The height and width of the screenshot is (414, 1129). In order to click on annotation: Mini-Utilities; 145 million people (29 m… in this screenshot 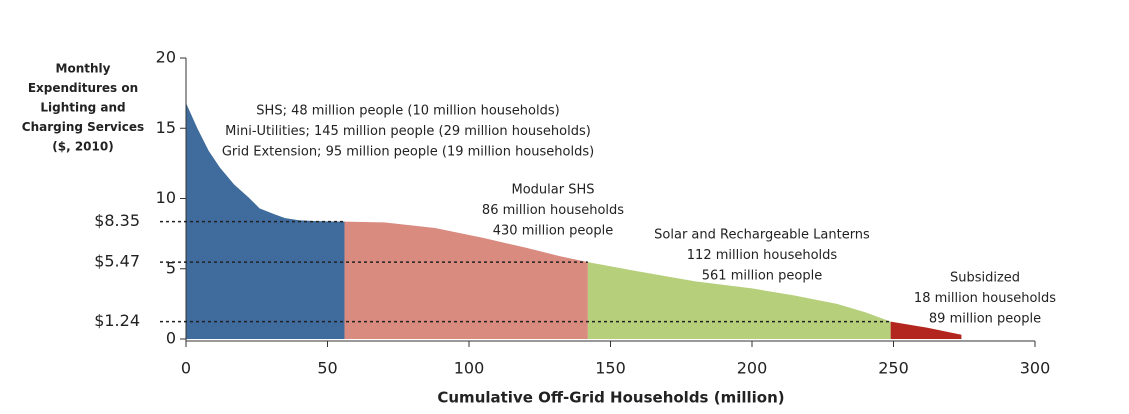, I will do `click(408, 131)`.